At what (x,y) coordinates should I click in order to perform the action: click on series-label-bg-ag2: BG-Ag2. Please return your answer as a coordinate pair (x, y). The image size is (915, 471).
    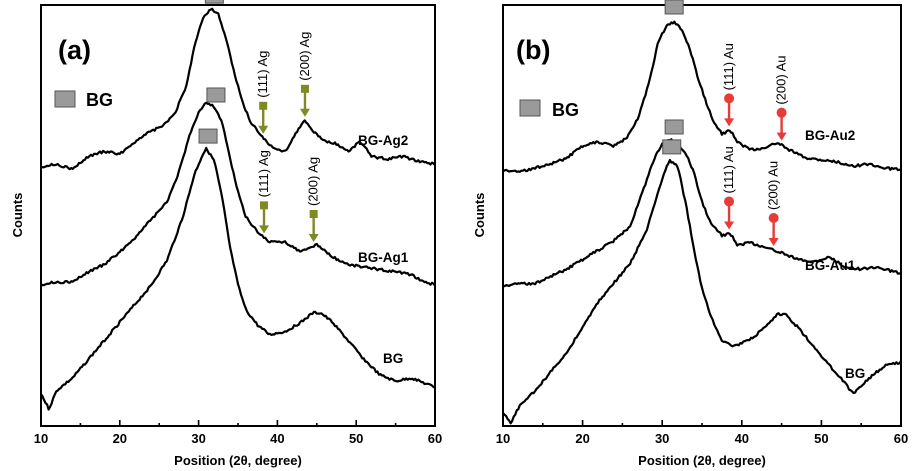
    Looking at the image, I should click on (383, 140).